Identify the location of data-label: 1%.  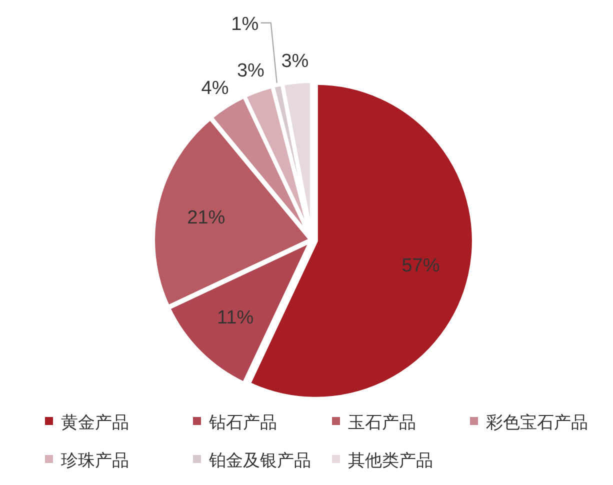
(245, 24).